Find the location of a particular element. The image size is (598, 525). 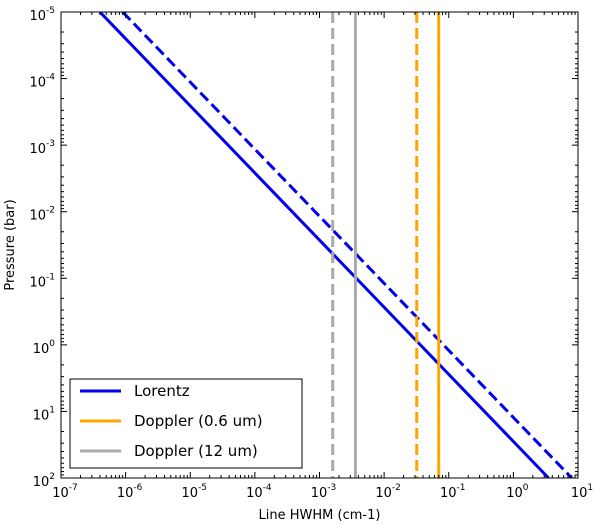

legend: Lorentz Doppler (0.6 um) Doppler (12 um) is located at coordinates (186, 423).